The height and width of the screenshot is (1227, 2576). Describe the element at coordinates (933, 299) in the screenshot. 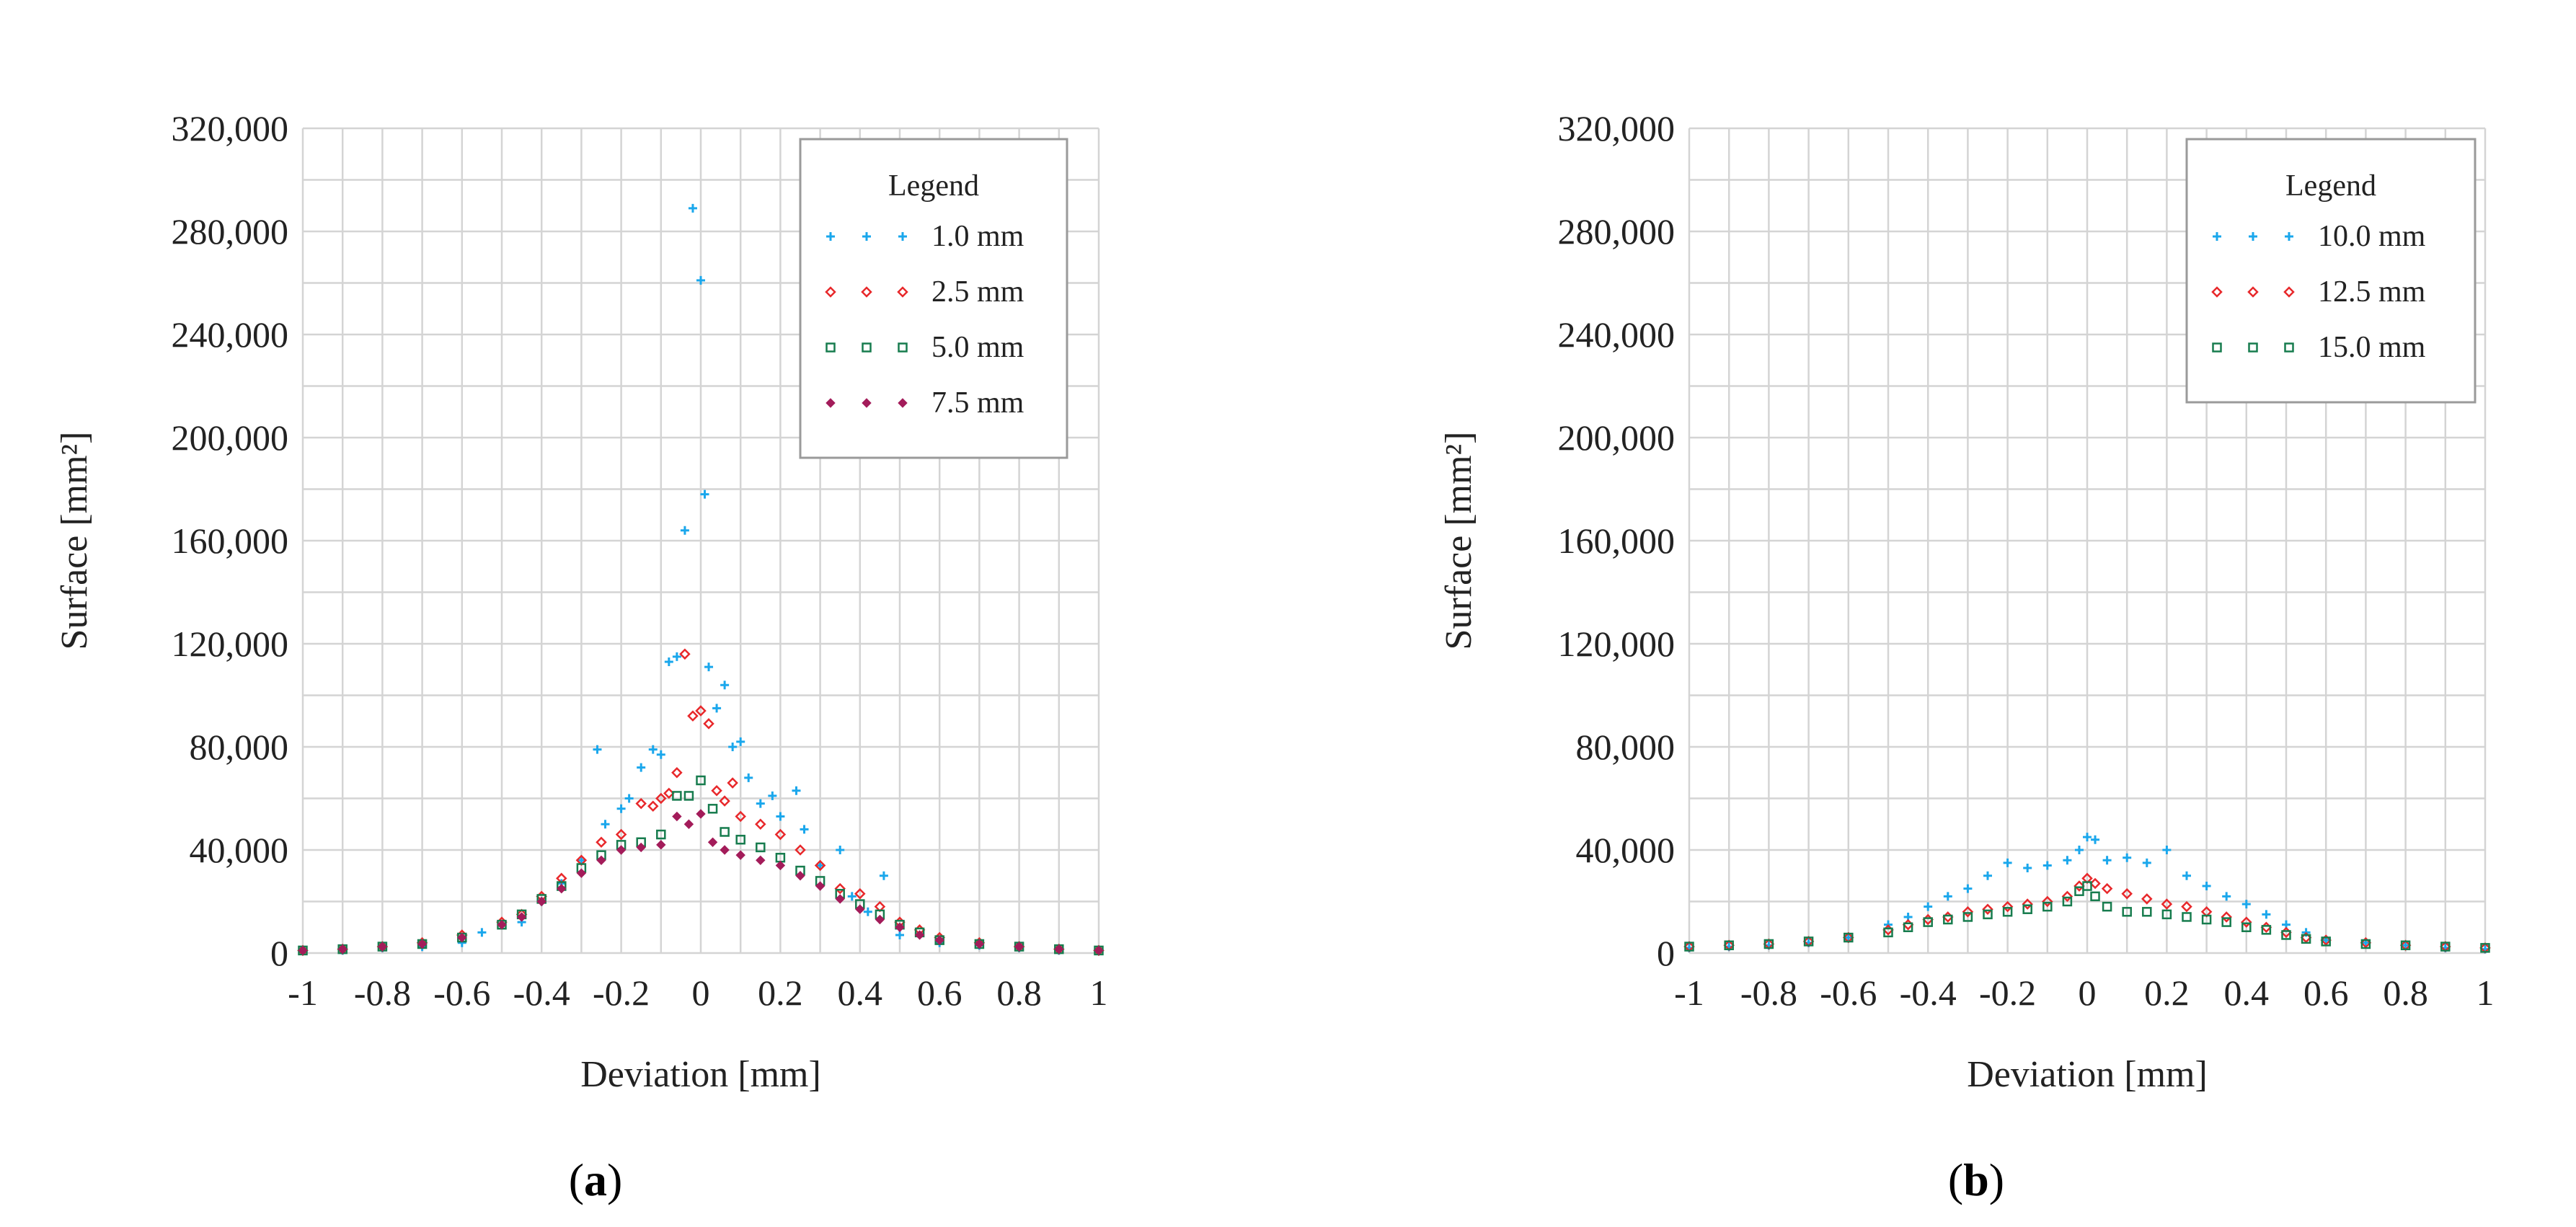

I see `legend: Legend 1.0 mm 2.5 mm 5.0 mm 7.5 mm` at that location.